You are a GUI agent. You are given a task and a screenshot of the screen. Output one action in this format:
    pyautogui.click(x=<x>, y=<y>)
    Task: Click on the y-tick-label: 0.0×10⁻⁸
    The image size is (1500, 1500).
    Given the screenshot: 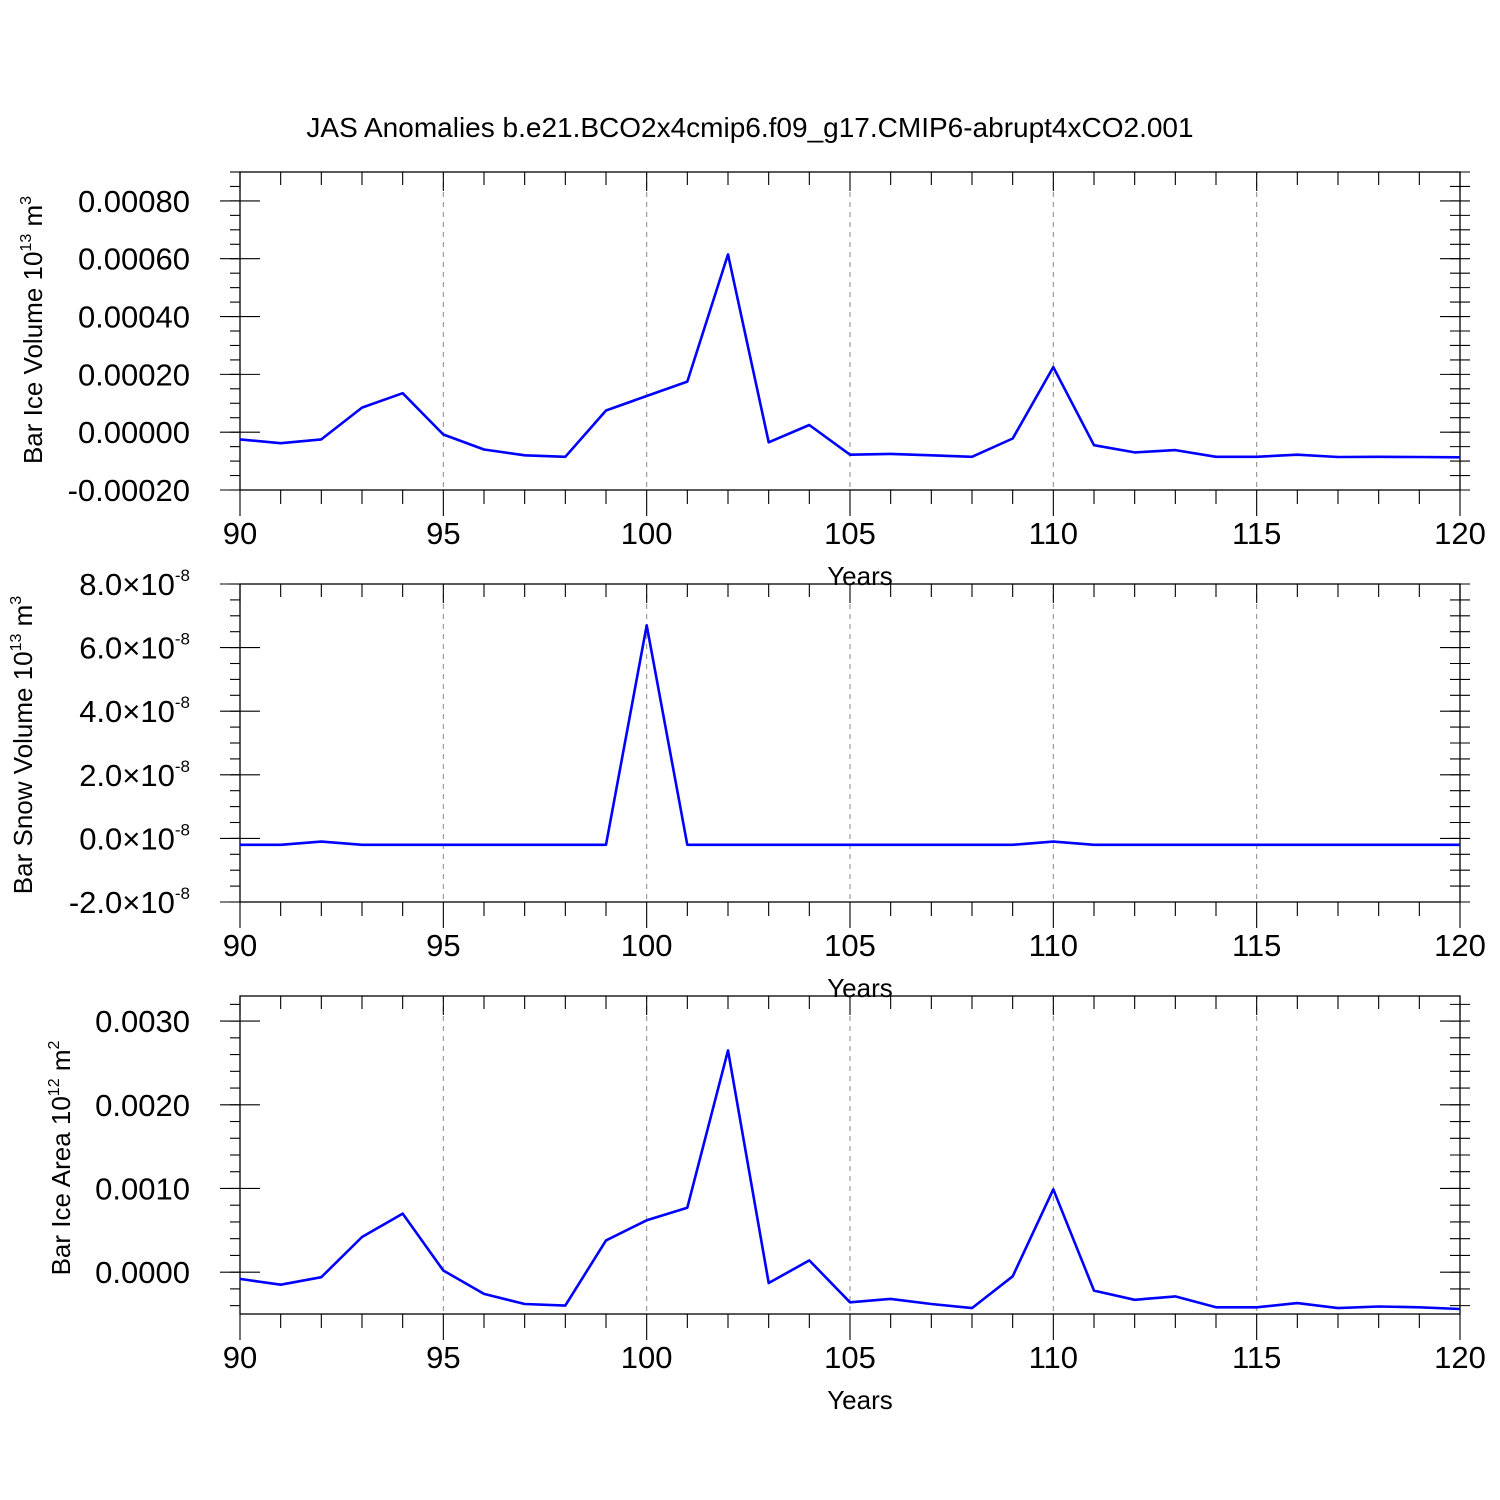 What is the action you would take?
    pyautogui.click(x=134, y=838)
    